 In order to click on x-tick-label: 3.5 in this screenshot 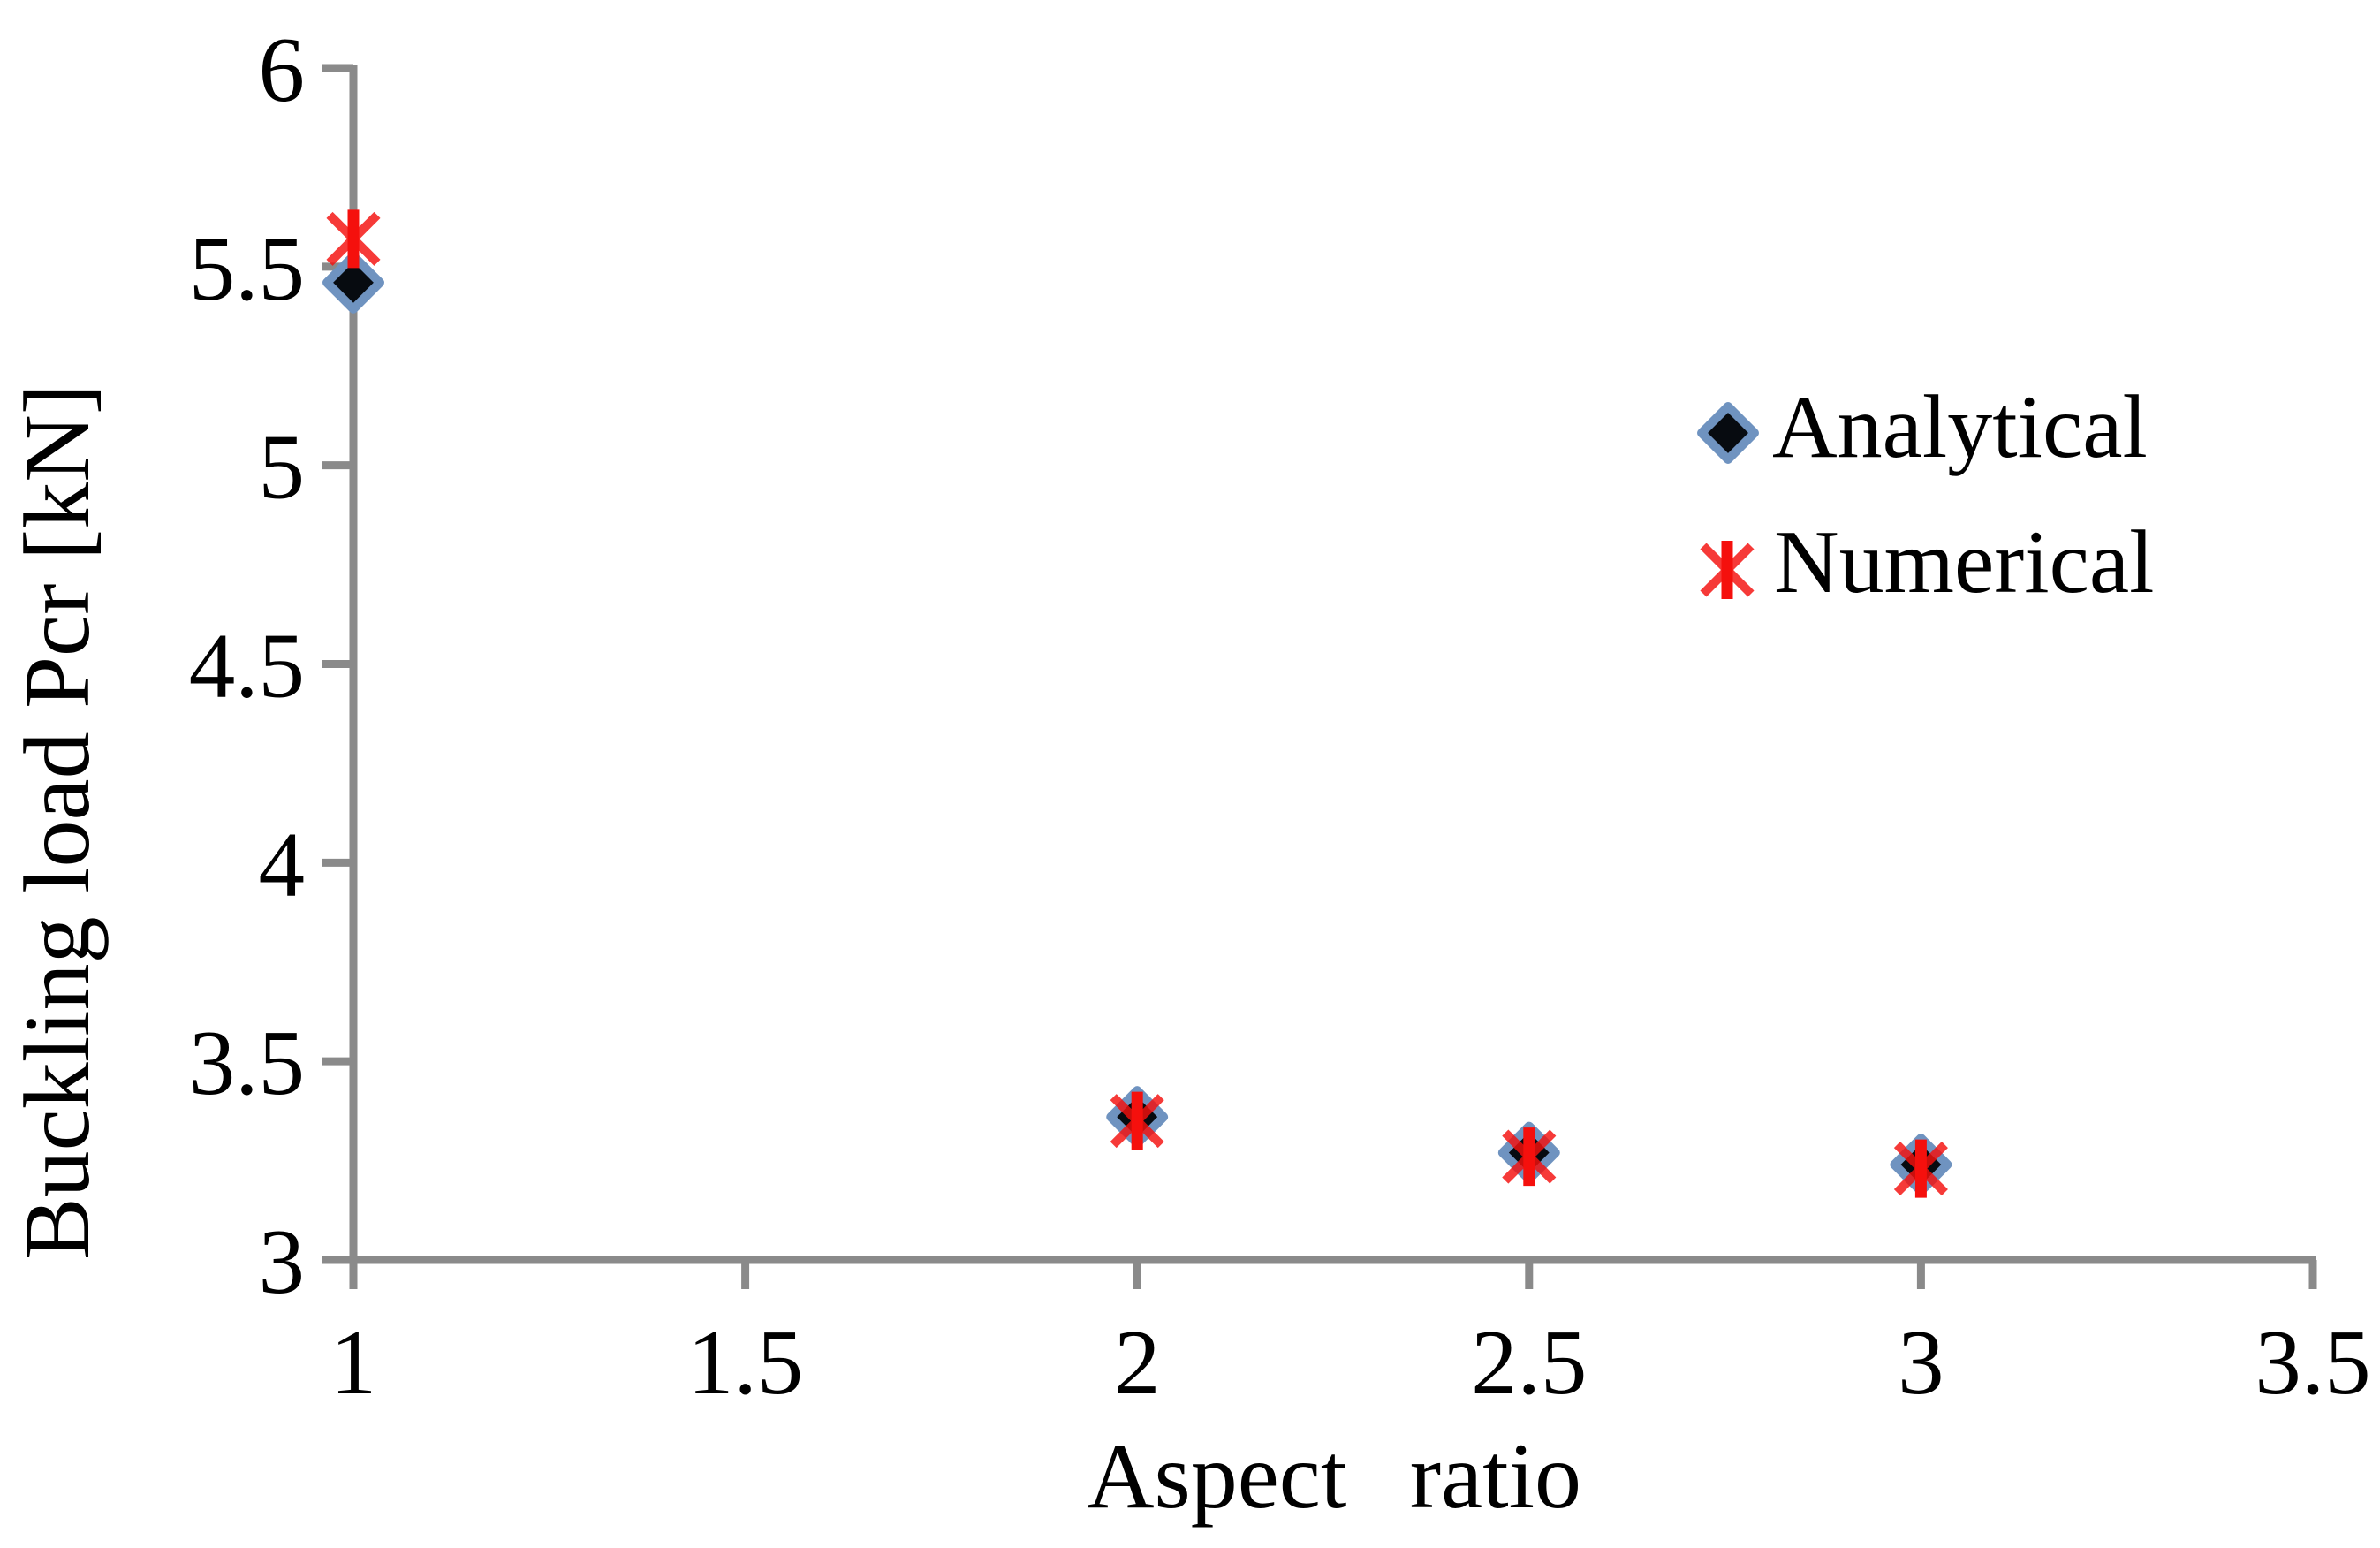, I will do `click(2312, 1362)`.